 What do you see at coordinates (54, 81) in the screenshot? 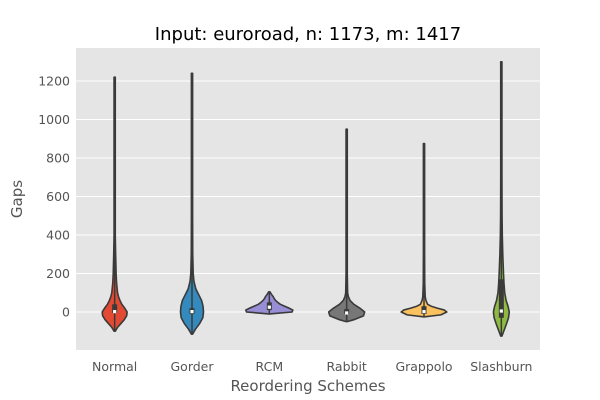
I see `y-tick-label: 1200` at bounding box center [54, 81].